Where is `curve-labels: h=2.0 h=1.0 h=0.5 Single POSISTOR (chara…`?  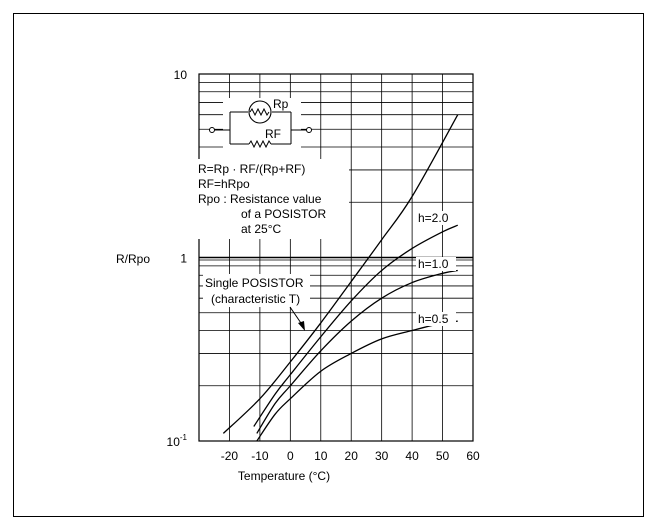 curve-labels: h=2.0 h=1.0 h=0.5 Single POSISTOR (chara… is located at coordinates (329, 271).